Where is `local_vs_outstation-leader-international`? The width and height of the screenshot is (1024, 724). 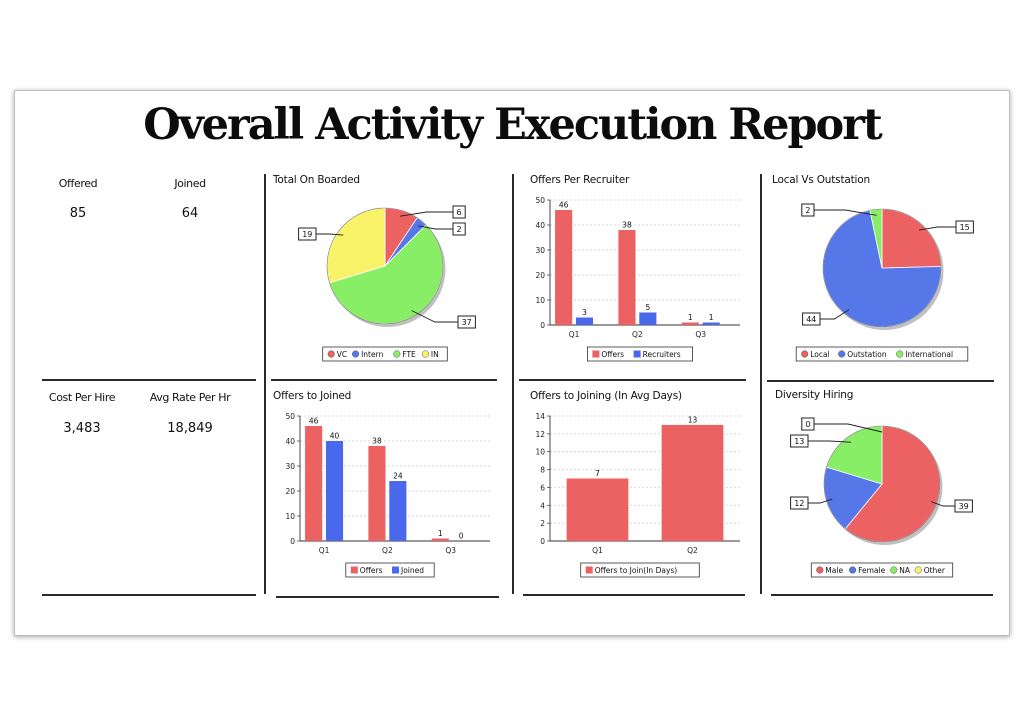 local_vs_outstation-leader-international is located at coordinates (845, 212).